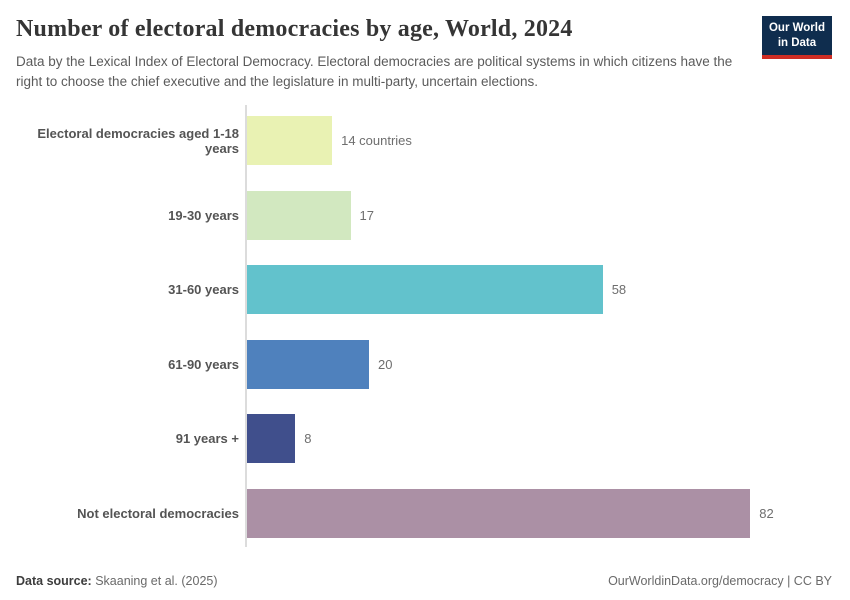 The width and height of the screenshot is (850, 600). I want to click on chart-row: 61-90 years 20, so click(425, 364).